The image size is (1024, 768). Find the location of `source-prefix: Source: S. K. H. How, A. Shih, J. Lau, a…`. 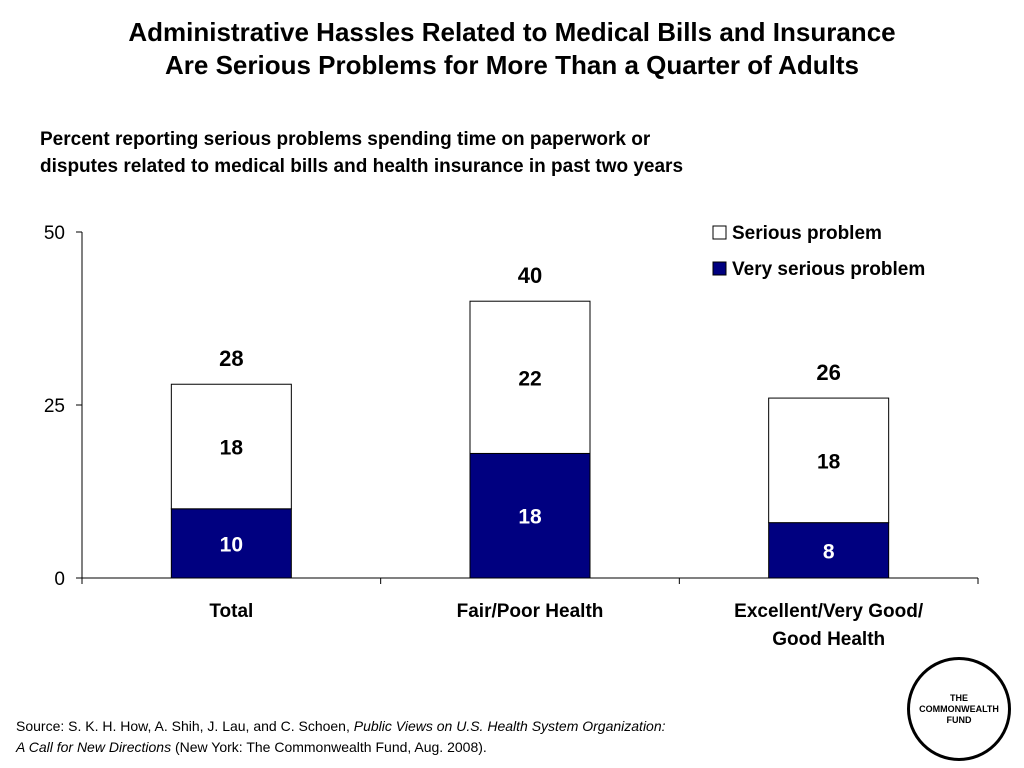

source-prefix: Source: S. K. H. How, A. Shih, J. Lau, a… is located at coordinates (185, 726).